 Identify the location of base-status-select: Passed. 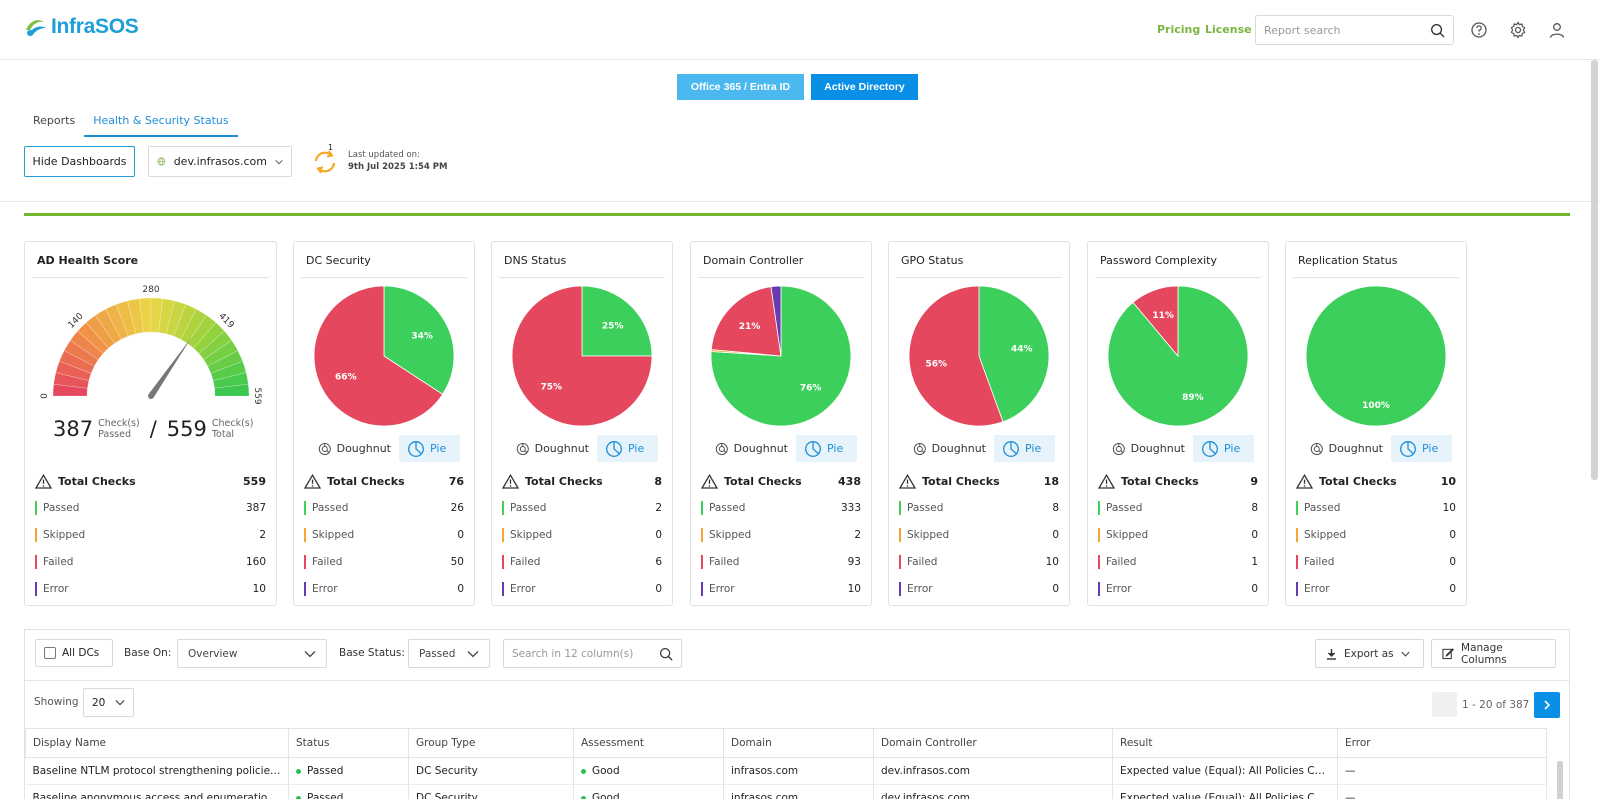
(449, 653).